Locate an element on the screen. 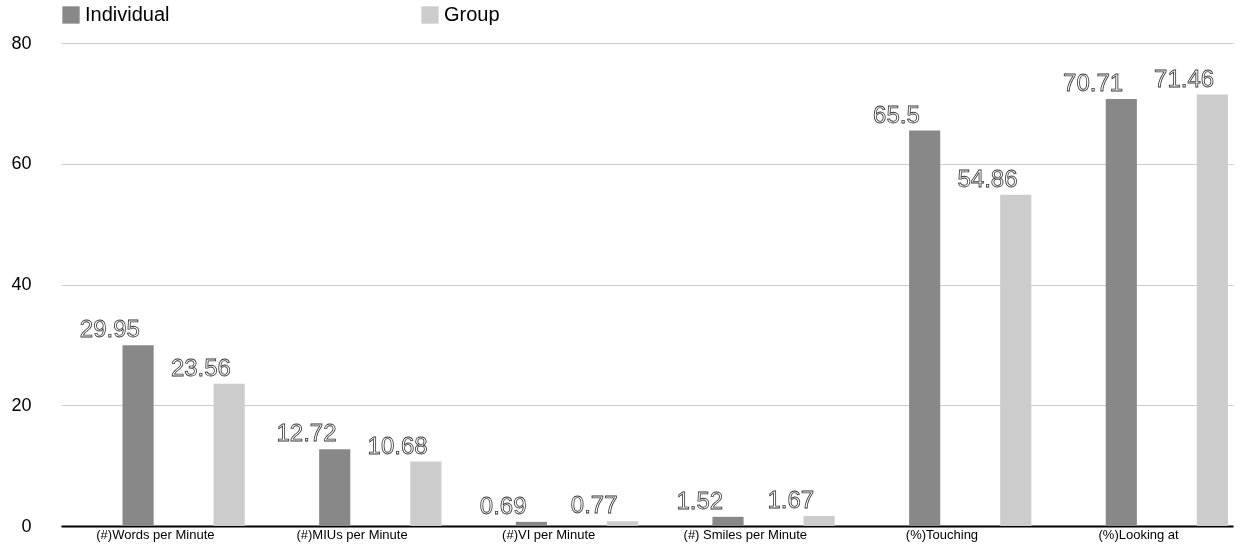 The image size is (1245, 556). x-tick-label: (#)MIUs per Minute is located at coordinates (352, 534).